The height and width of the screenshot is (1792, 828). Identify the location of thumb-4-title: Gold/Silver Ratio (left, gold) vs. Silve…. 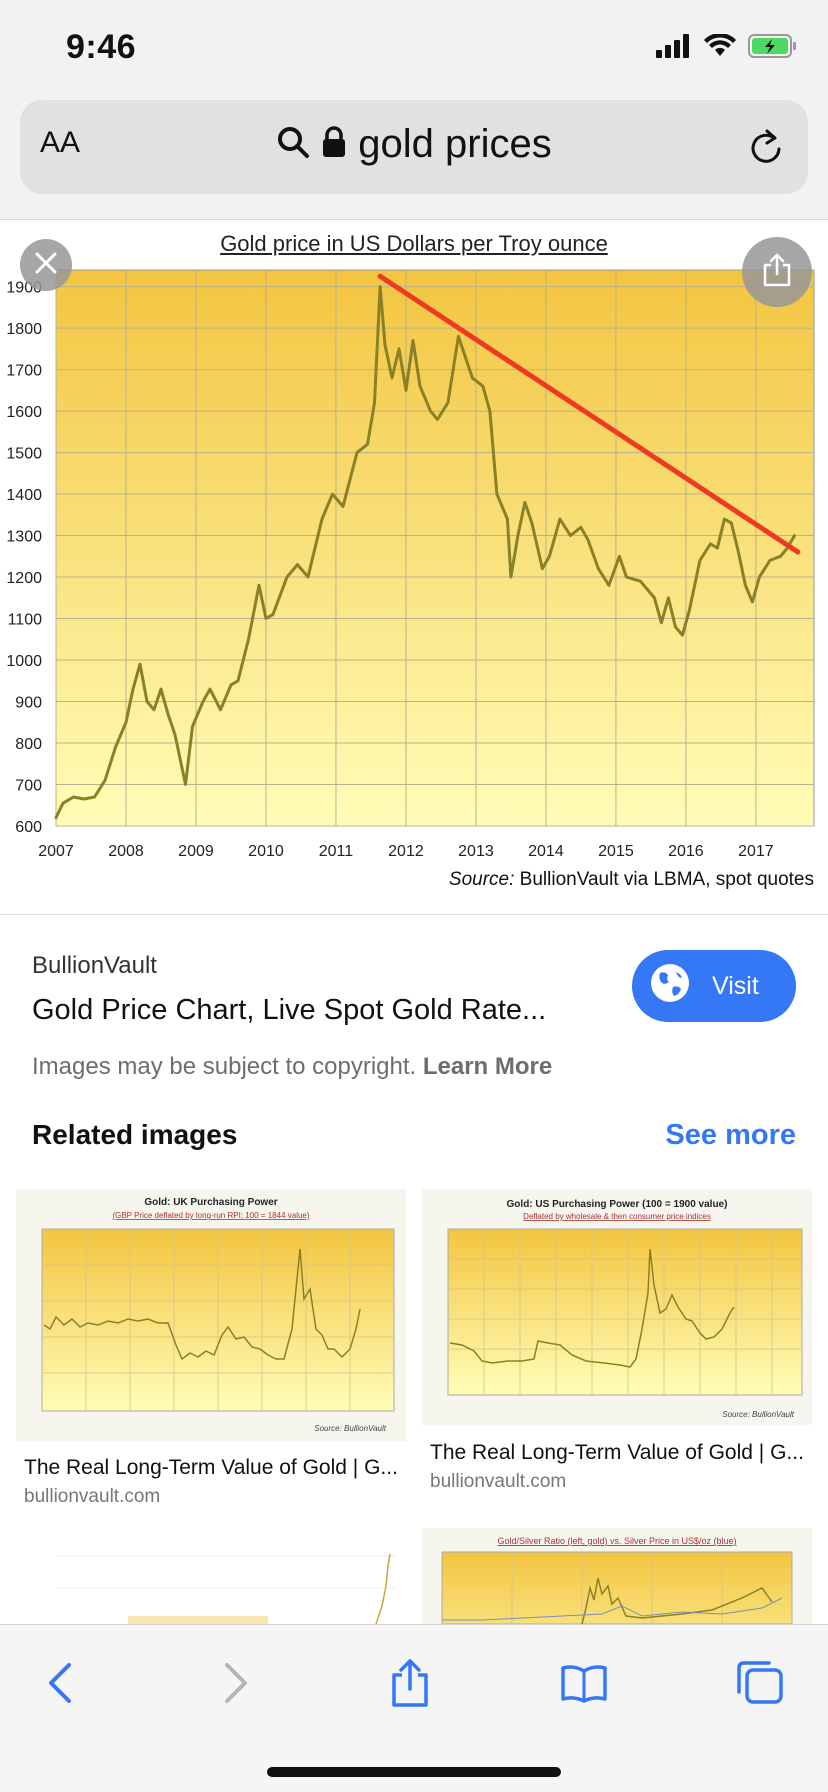
(616, 1541).